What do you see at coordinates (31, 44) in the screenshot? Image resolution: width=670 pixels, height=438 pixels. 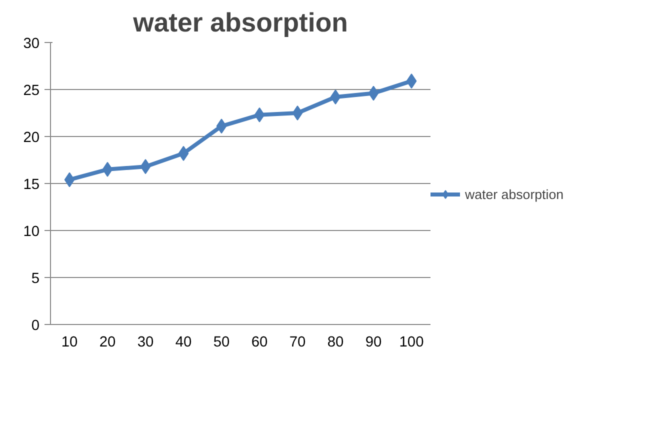 I see `y-tick-label: 30` at bounding box center [31, 44].